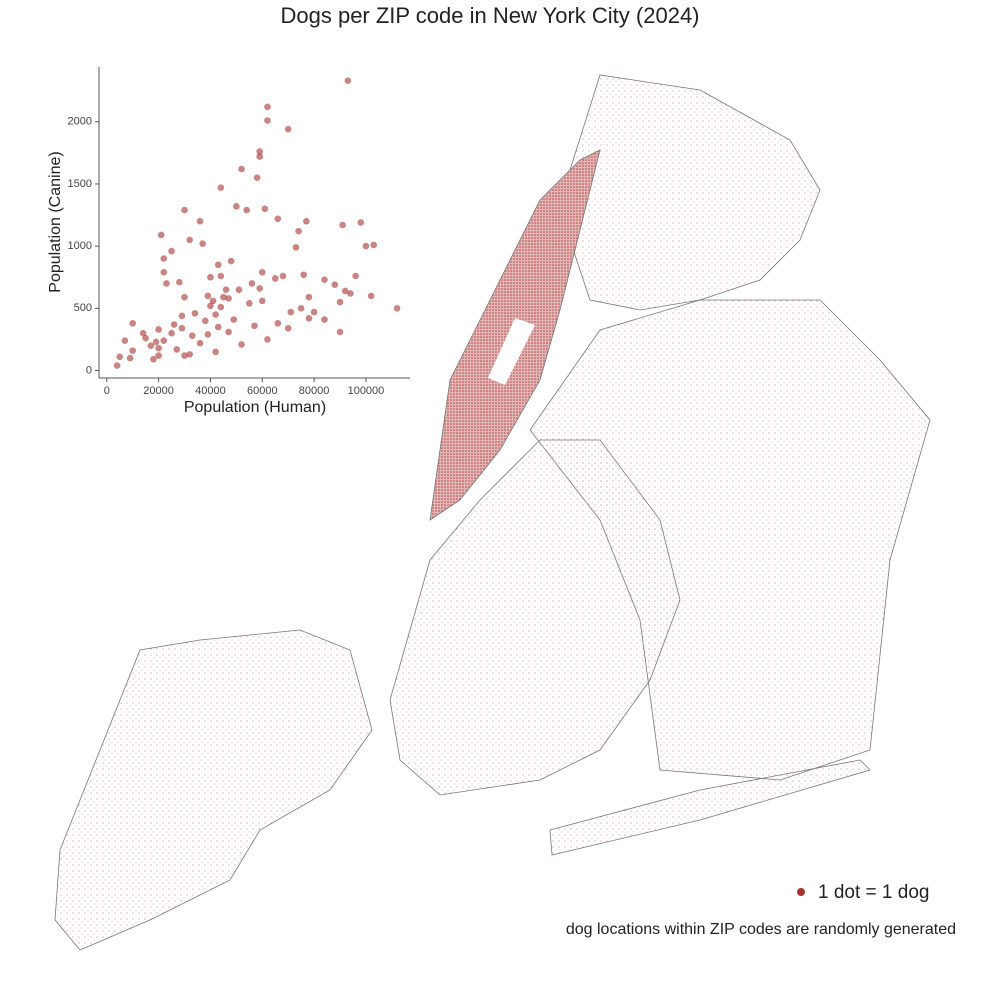 The width and height of the screenshot is (981, 1000). Describe the element at coordinates (511, 351) in the screenshot. I see `central-park` at that location.